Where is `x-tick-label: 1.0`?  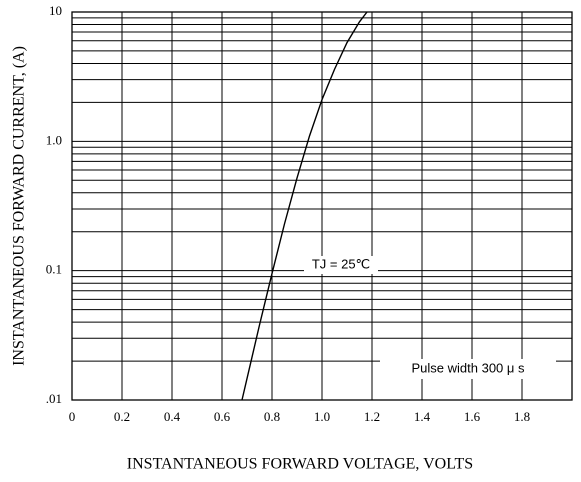
x-tick-label: 1.0 is located at coordinates (322, 416).